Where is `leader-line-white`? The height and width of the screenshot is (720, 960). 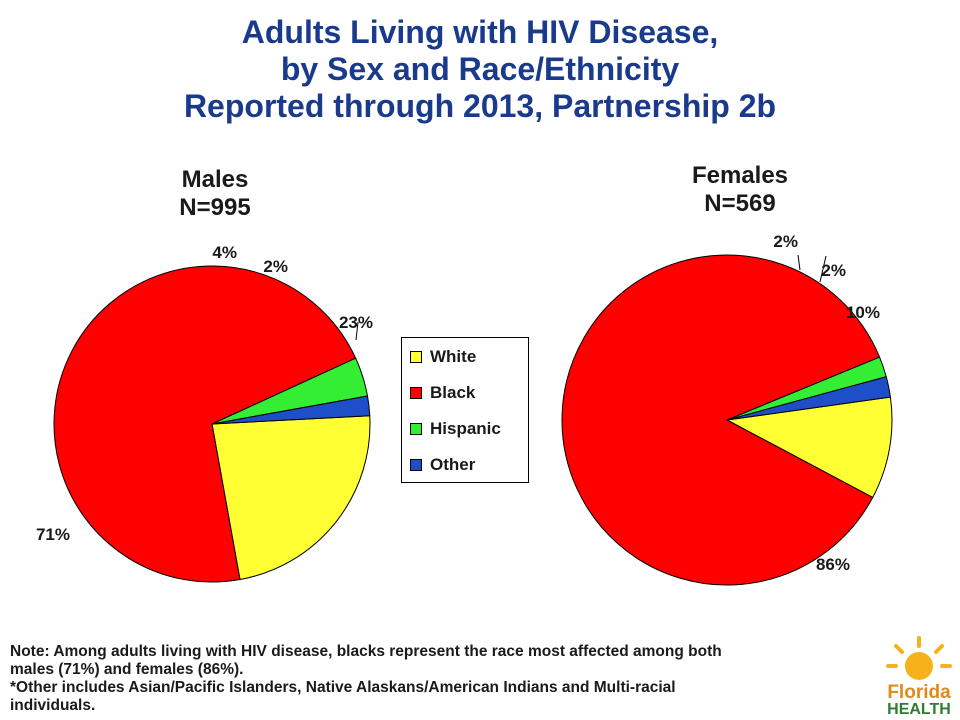 leader-line-white is located at coordinates (357, 331).